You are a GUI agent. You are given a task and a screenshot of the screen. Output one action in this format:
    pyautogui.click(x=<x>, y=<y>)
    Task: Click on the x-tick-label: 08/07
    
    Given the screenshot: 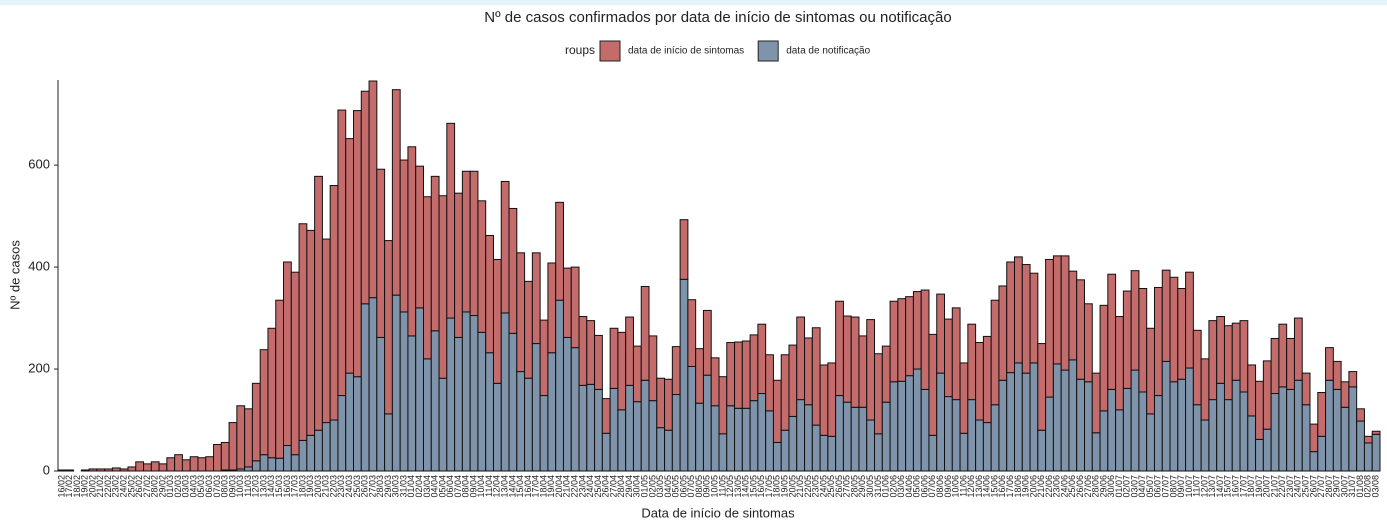 What is the action you would take?
    pyautogui.click(x=1173, y=486)
    